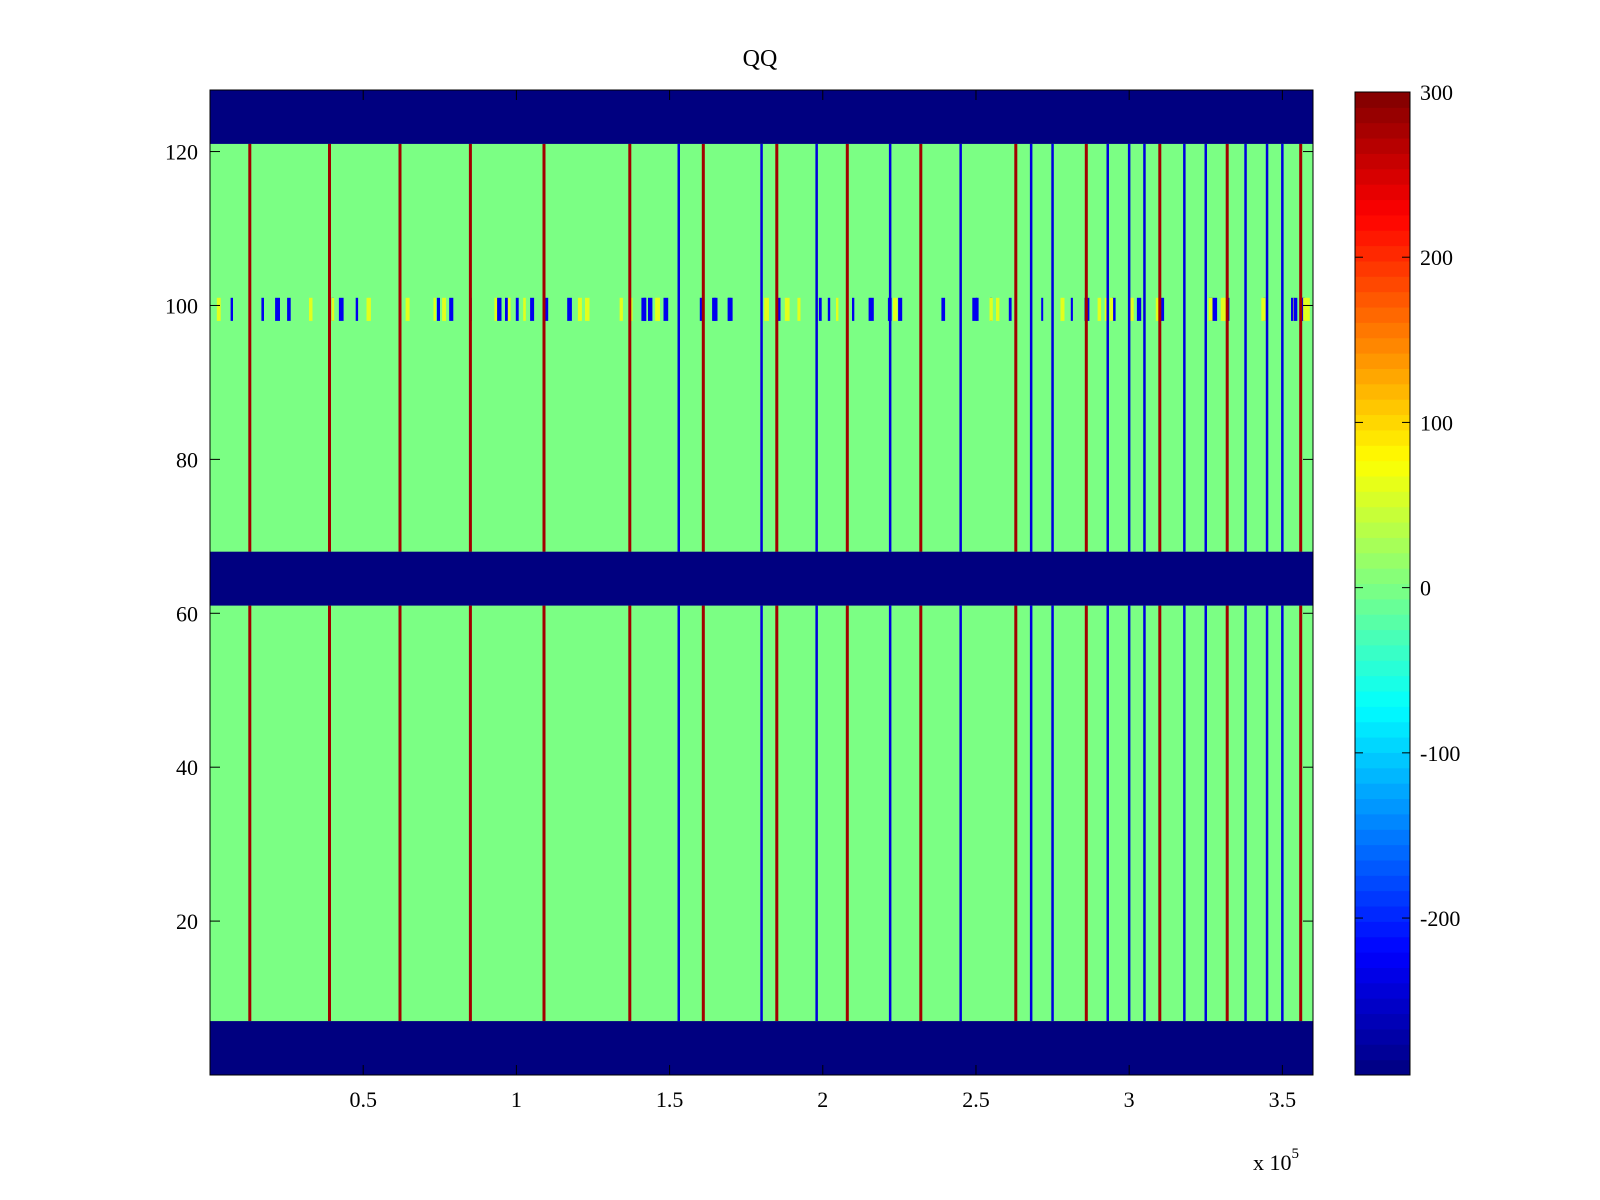 The width and height of the screenshot is (1600, 1200). Describe the element at coordinates (187, 921) in the screenshot. I see `y-tick-label: 20` at that location.